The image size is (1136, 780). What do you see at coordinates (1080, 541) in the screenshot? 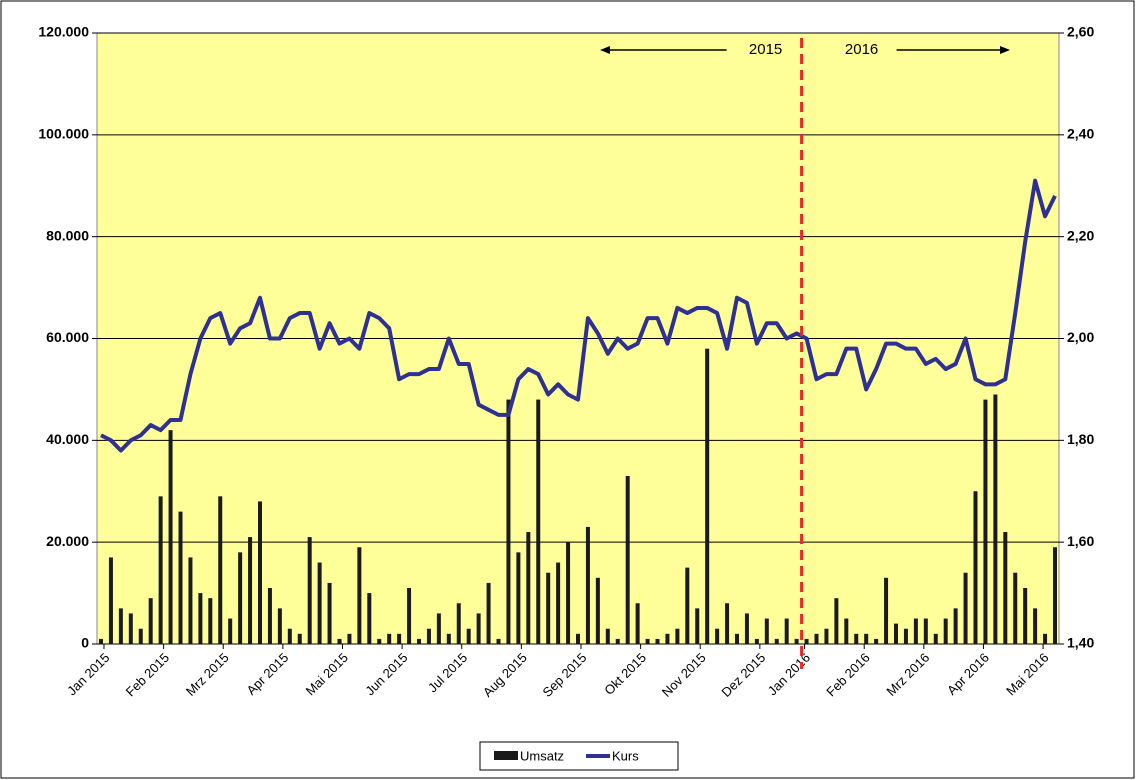
I see `y2-tick-label: 1,60` at bounding box center [1080, 541].